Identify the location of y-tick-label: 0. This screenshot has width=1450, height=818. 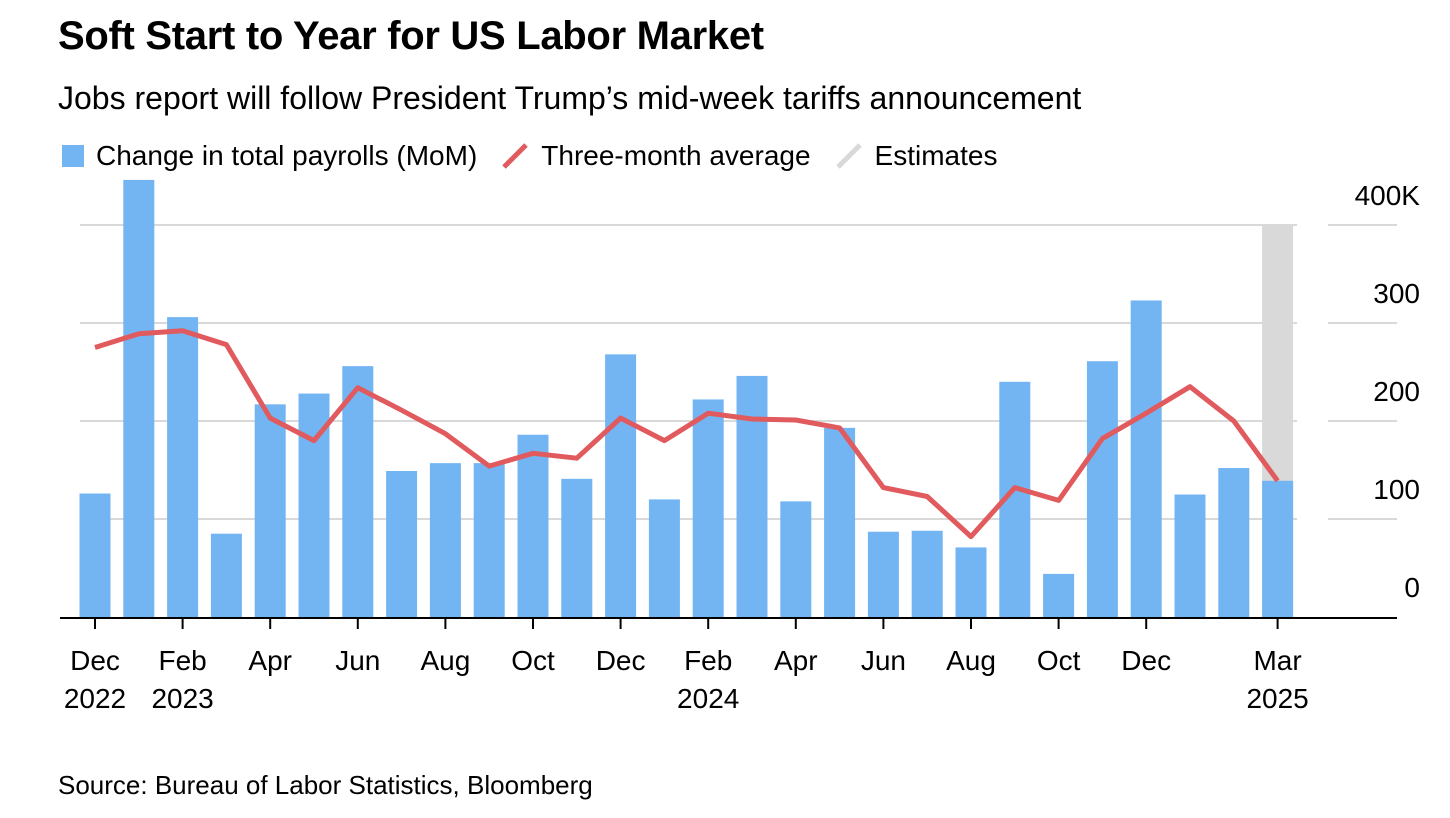
(1412, 587).